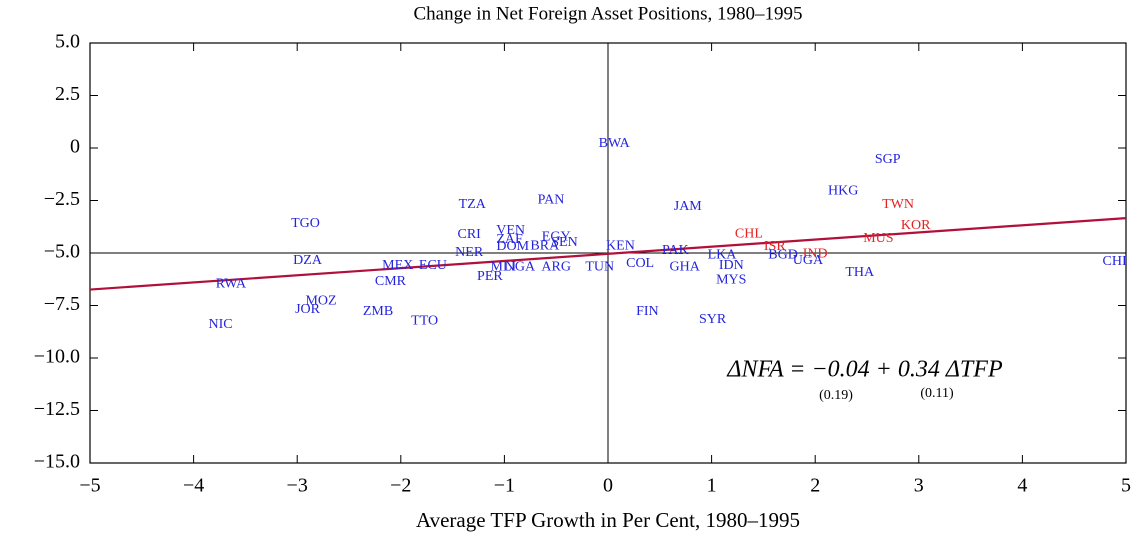 The width and height of the screenshot is (1137, 543). I want to click on point-label: KEN, so click(620, 245).